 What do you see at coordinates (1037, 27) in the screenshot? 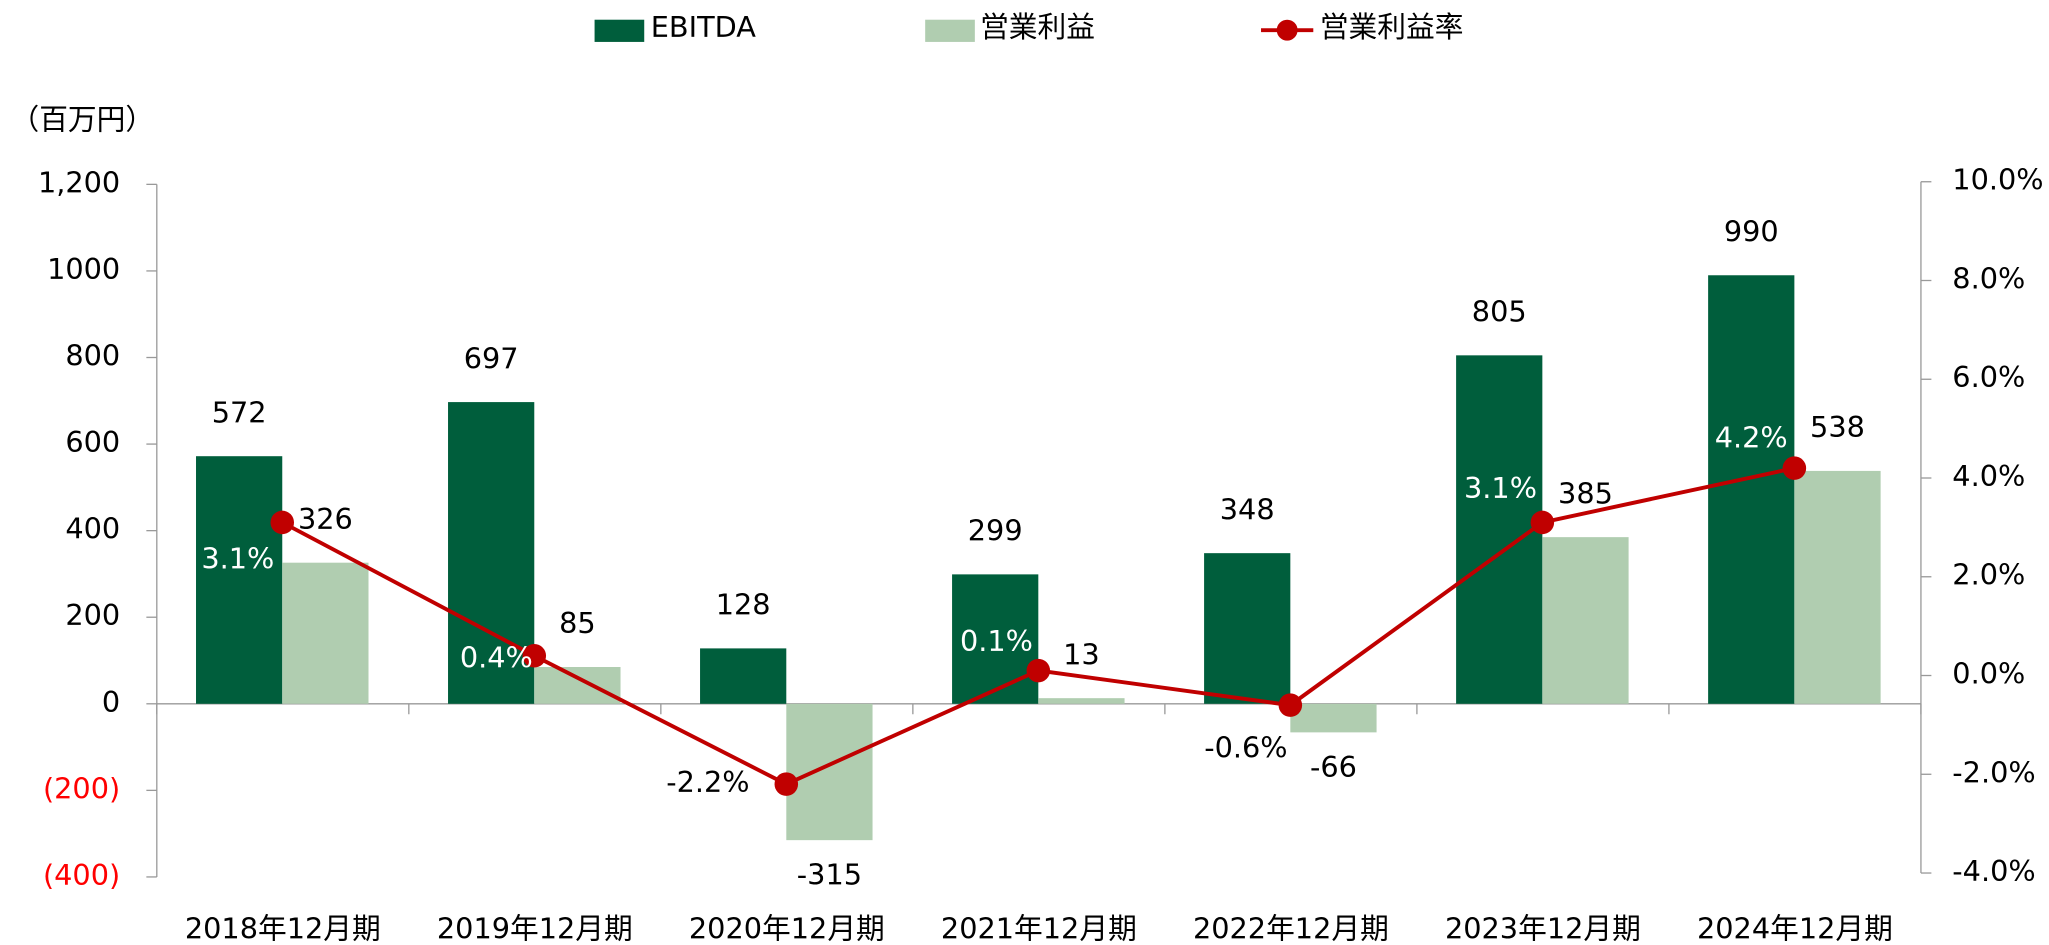
I see `legend-label: 営業利益` at bounding box center [1037, 27].